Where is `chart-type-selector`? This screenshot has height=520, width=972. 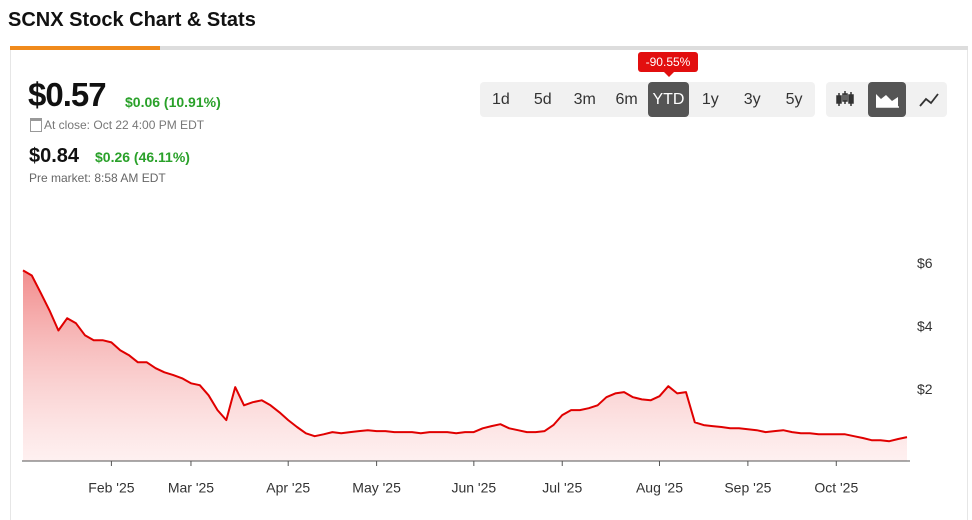 chart-type-selector is located at coordinates (886, 99).